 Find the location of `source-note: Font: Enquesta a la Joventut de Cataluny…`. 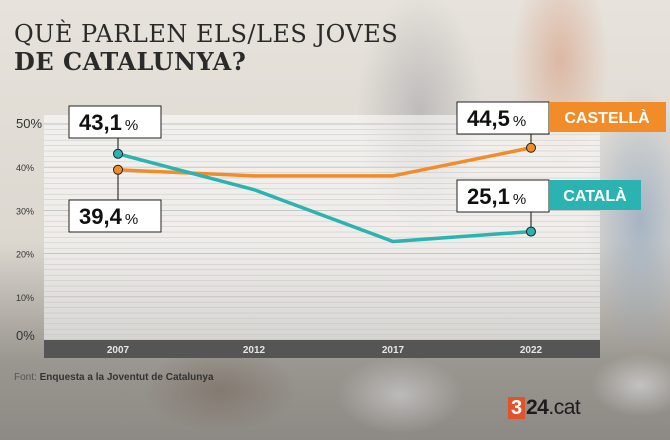

source-note: Font: Enquesta a la Joventut de Cataluny… is located at coordinates (114, 377).